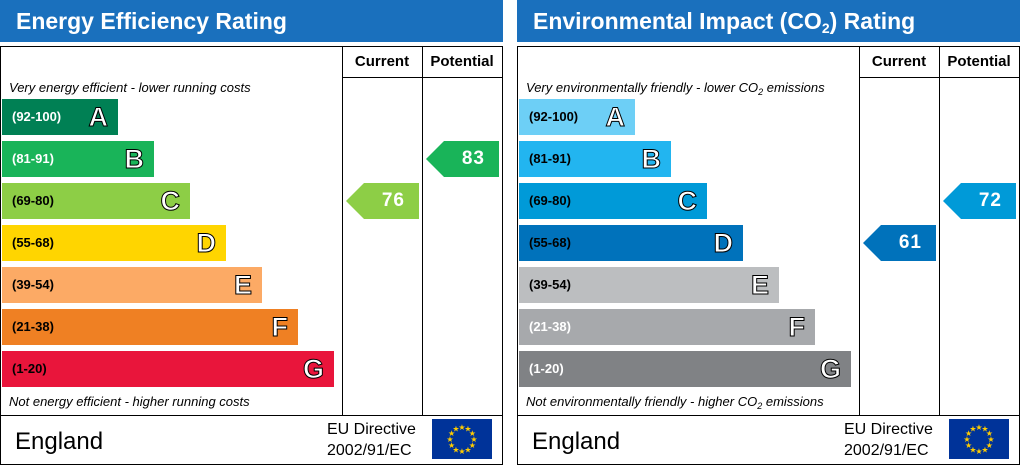 The height and width of the screenshot is (465, 1020). I want to click on current-rating-value: 76, so click(393, 200).